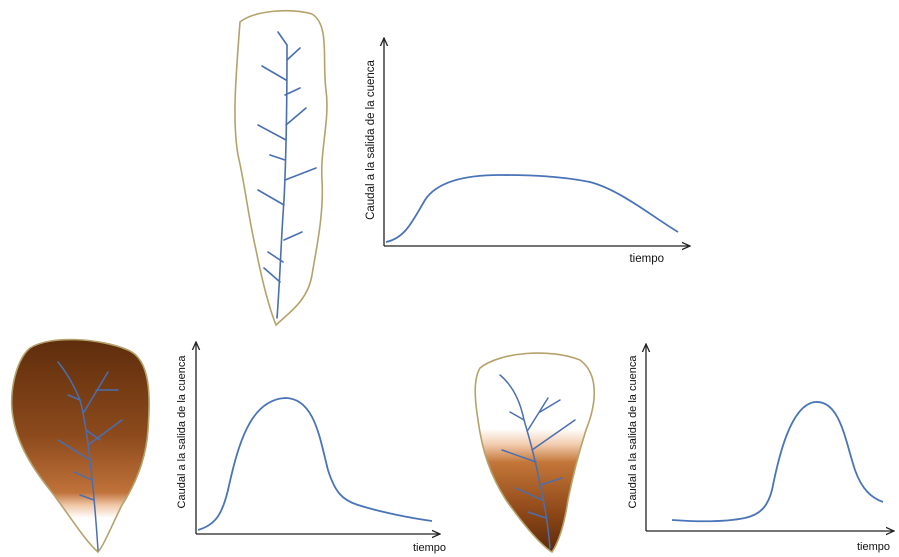 This screenshot has width=899, height=557. Describe the element at coordinates (873, 547) in the screenshot. I see `hydrograph-3-x-label: tiempo` at that location.